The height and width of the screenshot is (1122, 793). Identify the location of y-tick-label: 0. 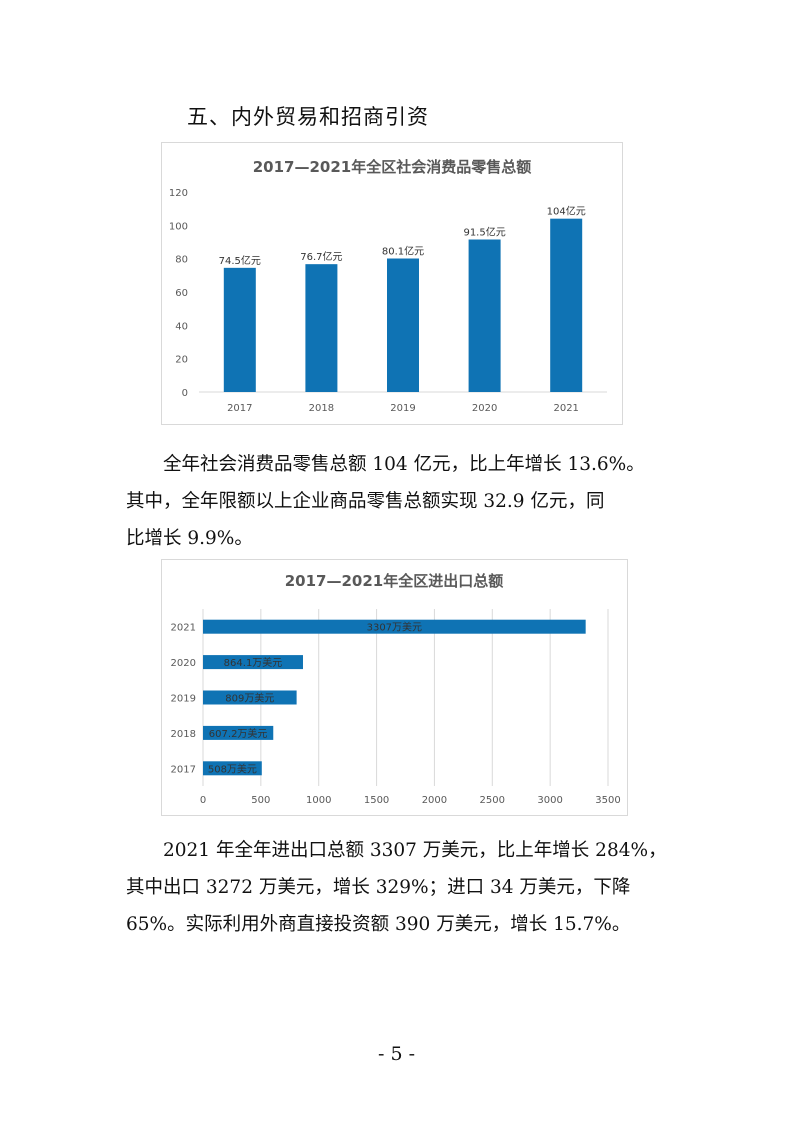
(185, 393).